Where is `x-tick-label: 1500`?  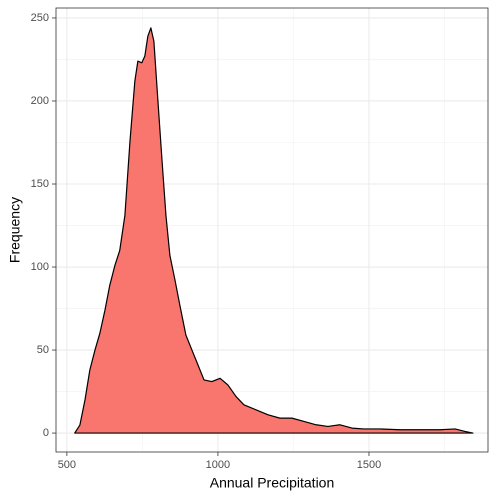 x-tick-label: 1500 is located at coordinates (369, 465).